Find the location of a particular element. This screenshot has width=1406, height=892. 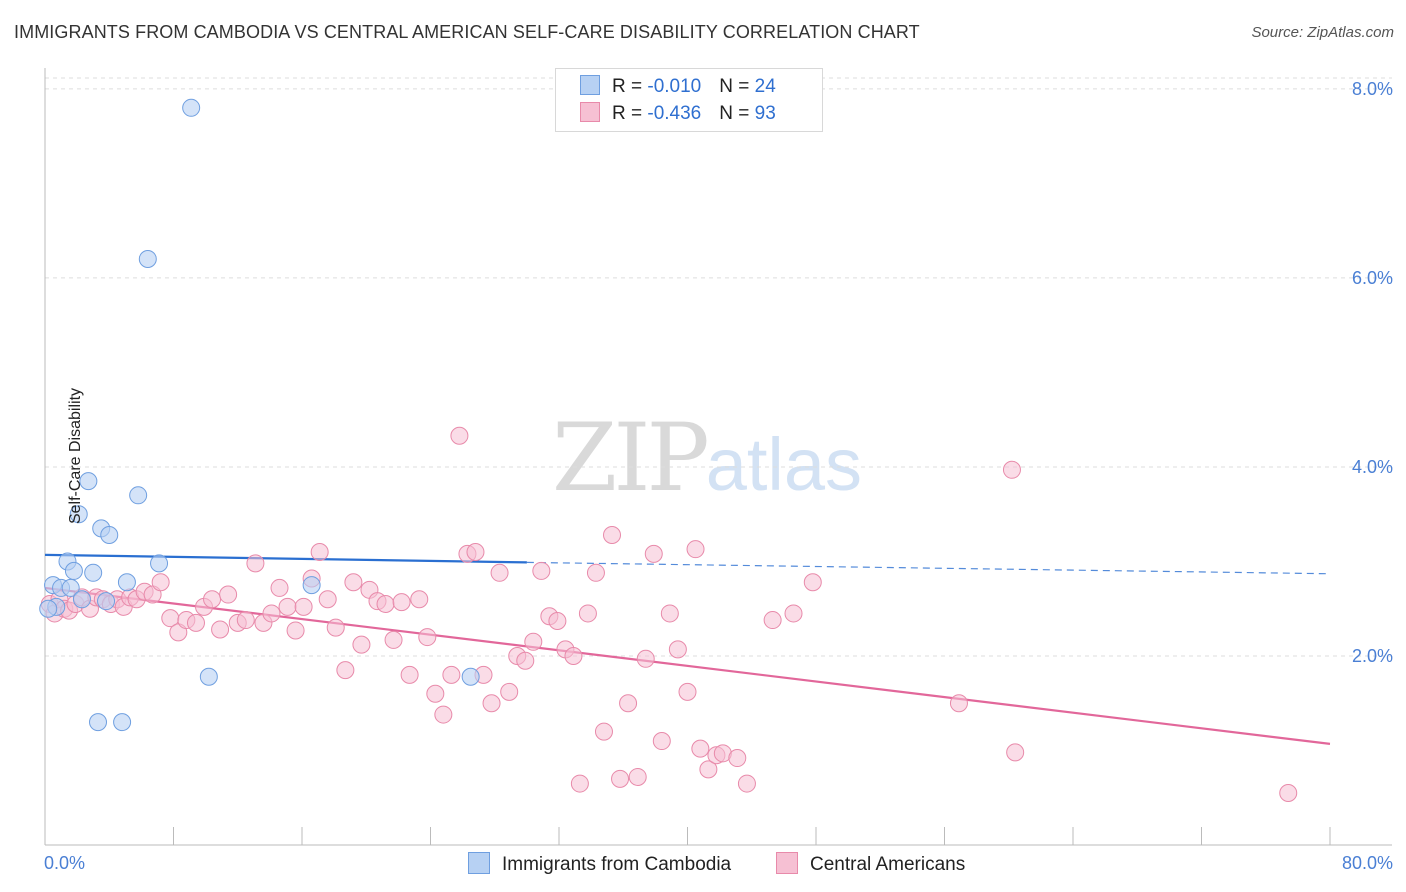

legend-item-central-americans: Central Americans is located at coordinates (870, 864).